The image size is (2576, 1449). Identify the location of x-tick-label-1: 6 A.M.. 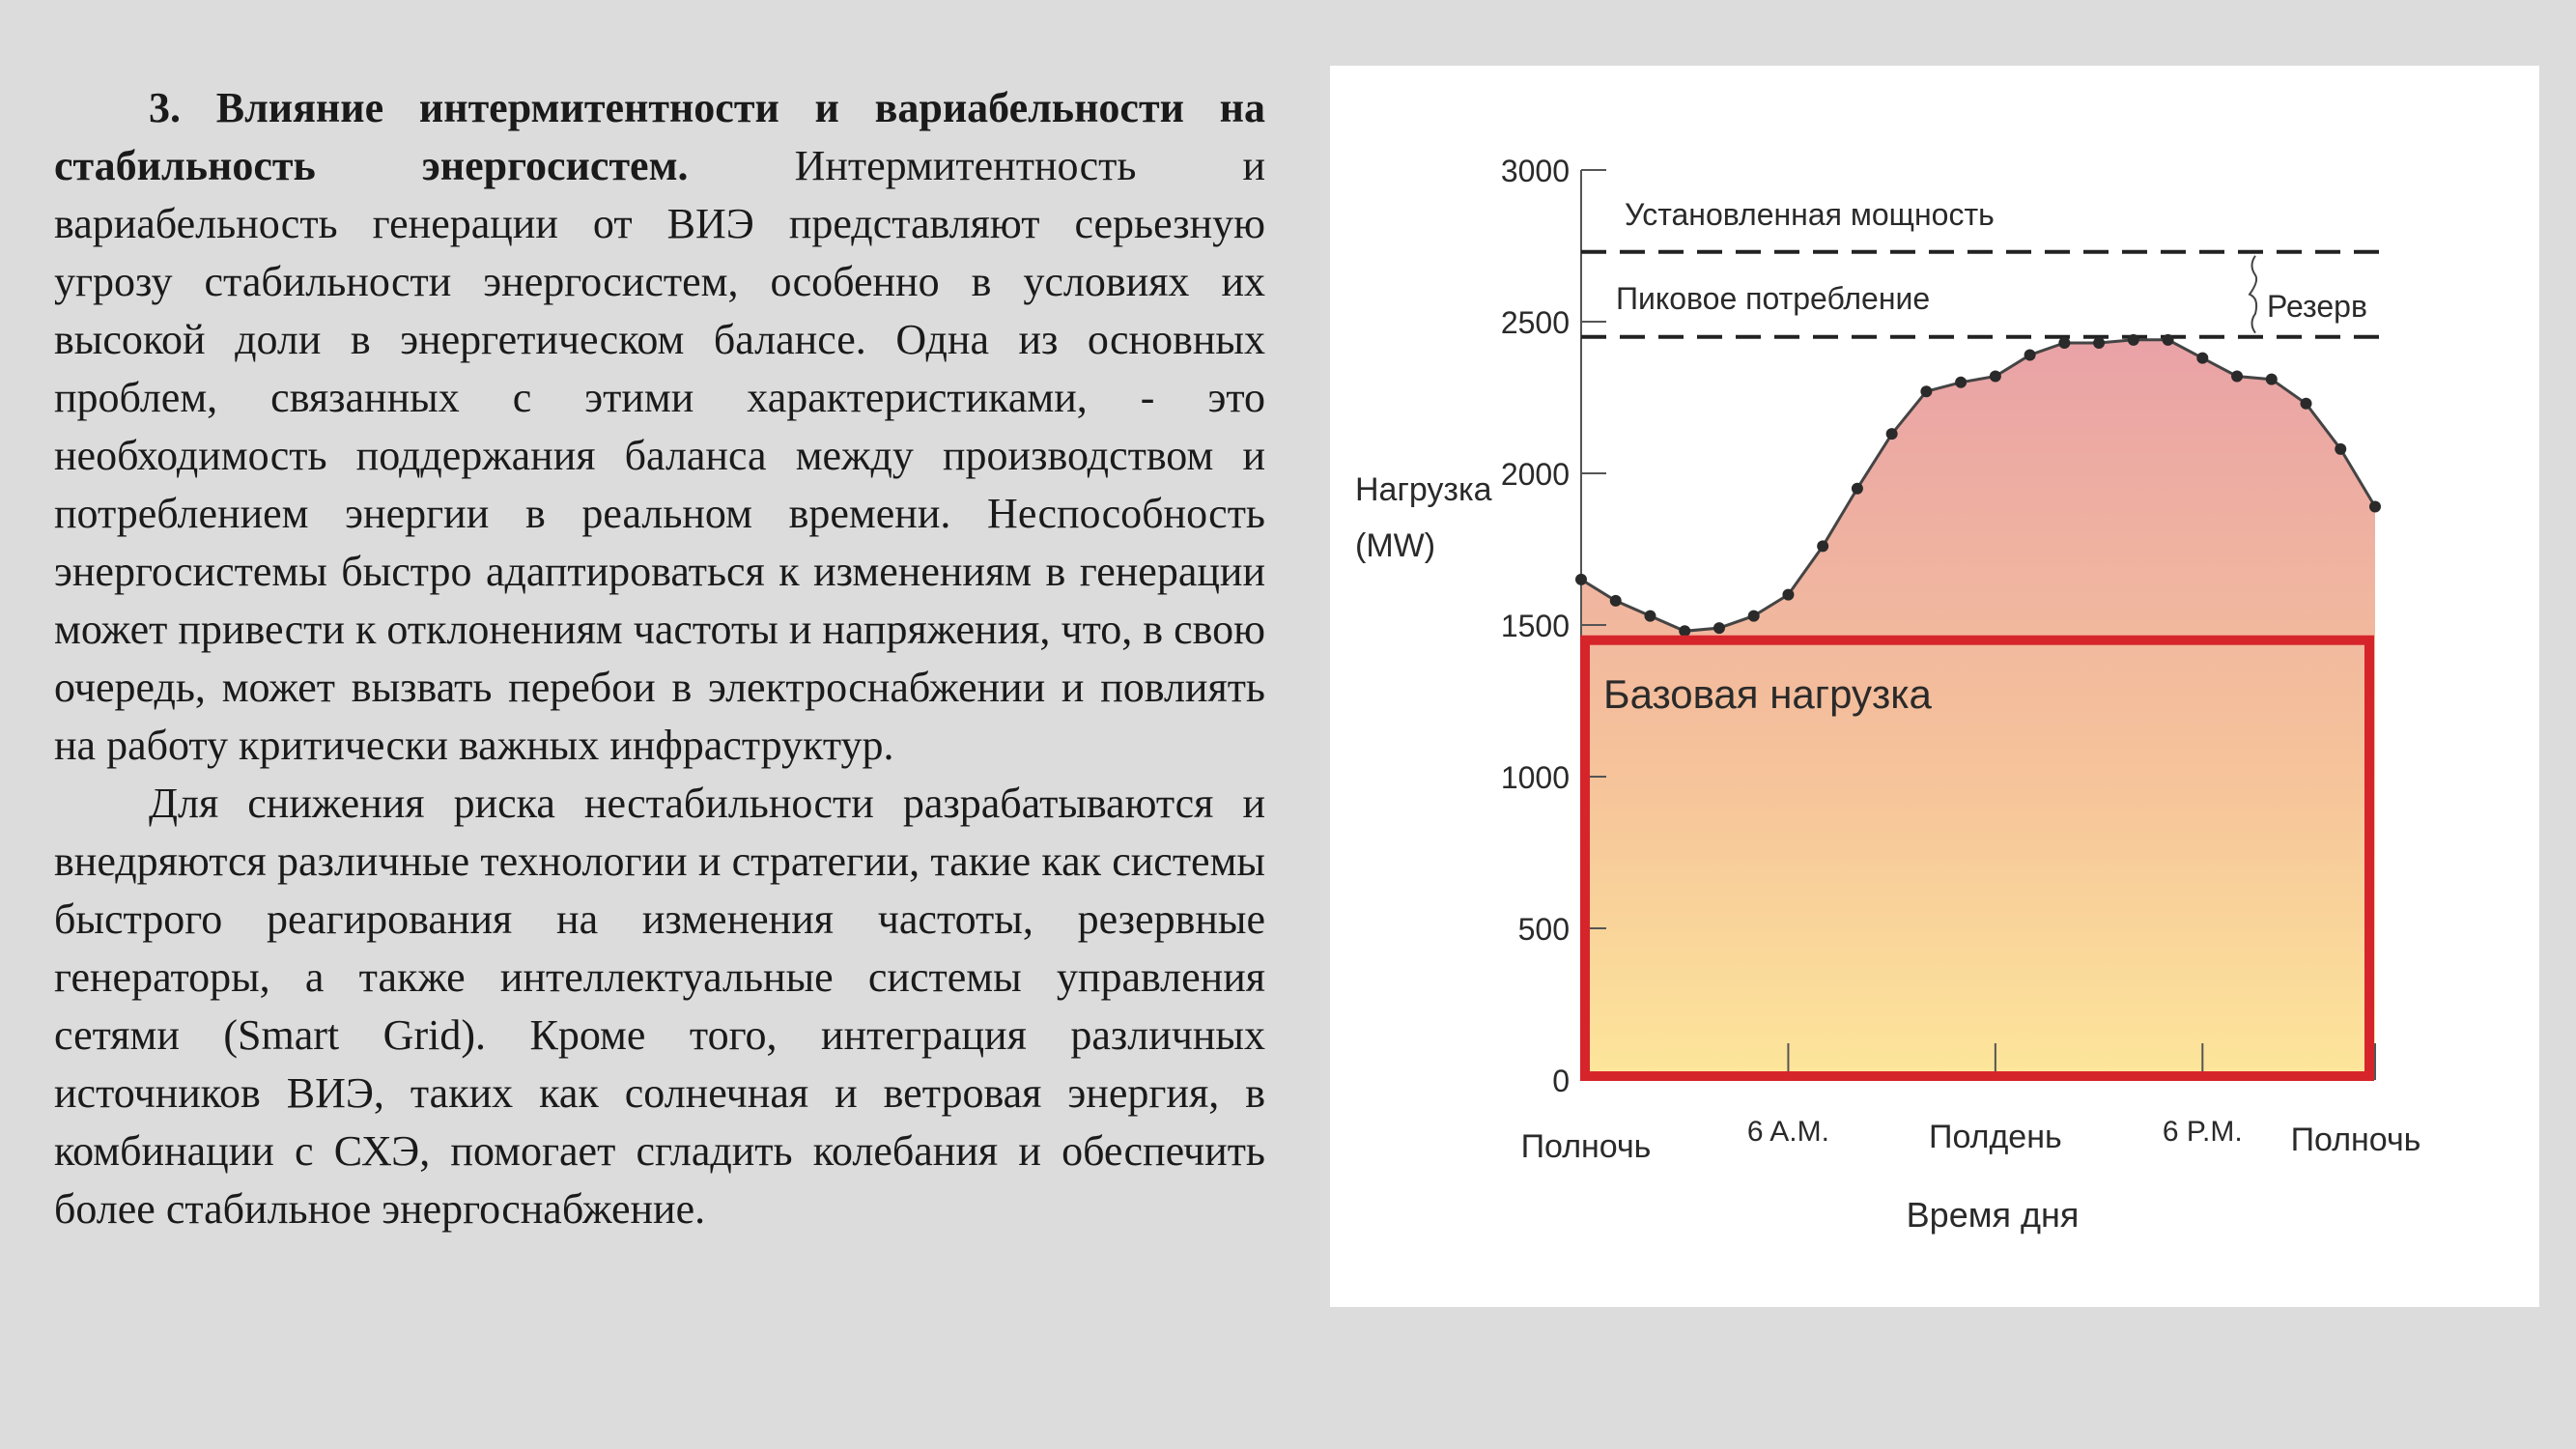
(1788, 1132).